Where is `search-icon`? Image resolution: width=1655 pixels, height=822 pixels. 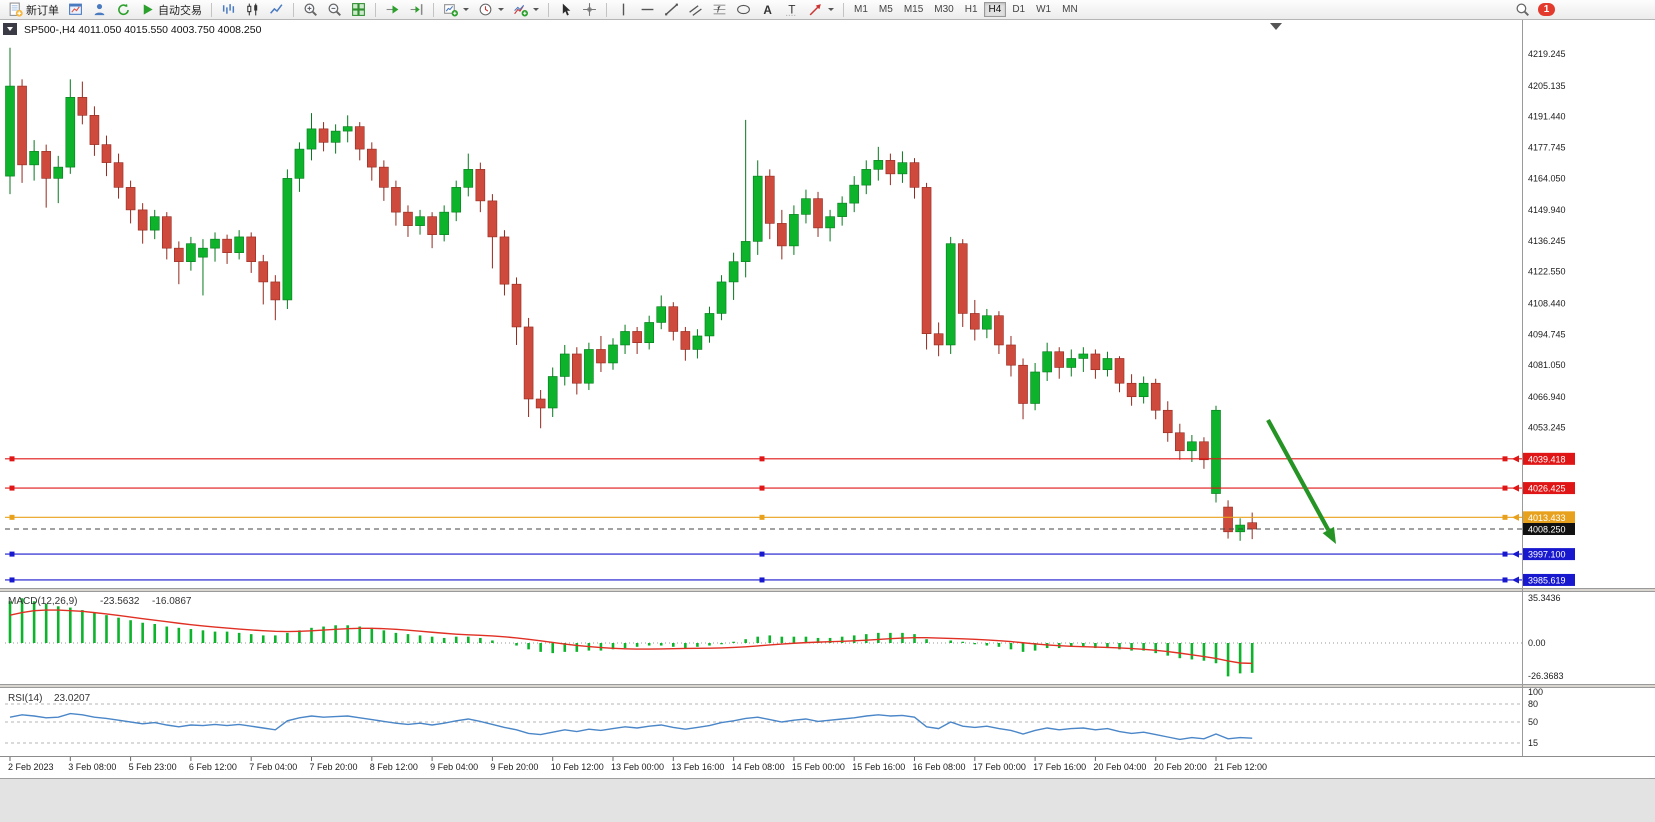 search-icon is located at coordinates (1522, 9).